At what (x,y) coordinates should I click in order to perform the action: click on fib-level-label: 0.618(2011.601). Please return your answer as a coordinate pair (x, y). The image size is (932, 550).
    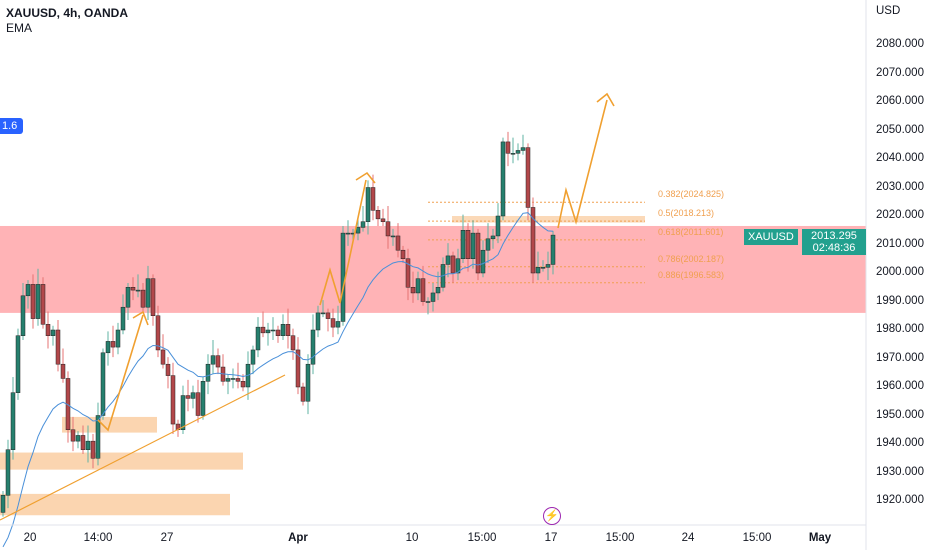
    Looking at the image, I should click on (691, 231).